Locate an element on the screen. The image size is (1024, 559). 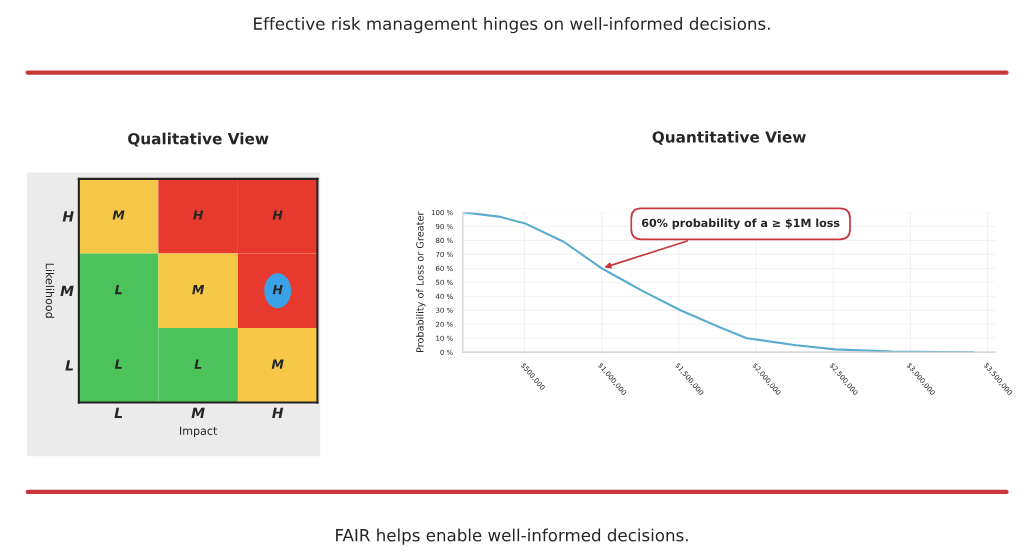
y-tick-label: H is located at coordinates (68, 216).